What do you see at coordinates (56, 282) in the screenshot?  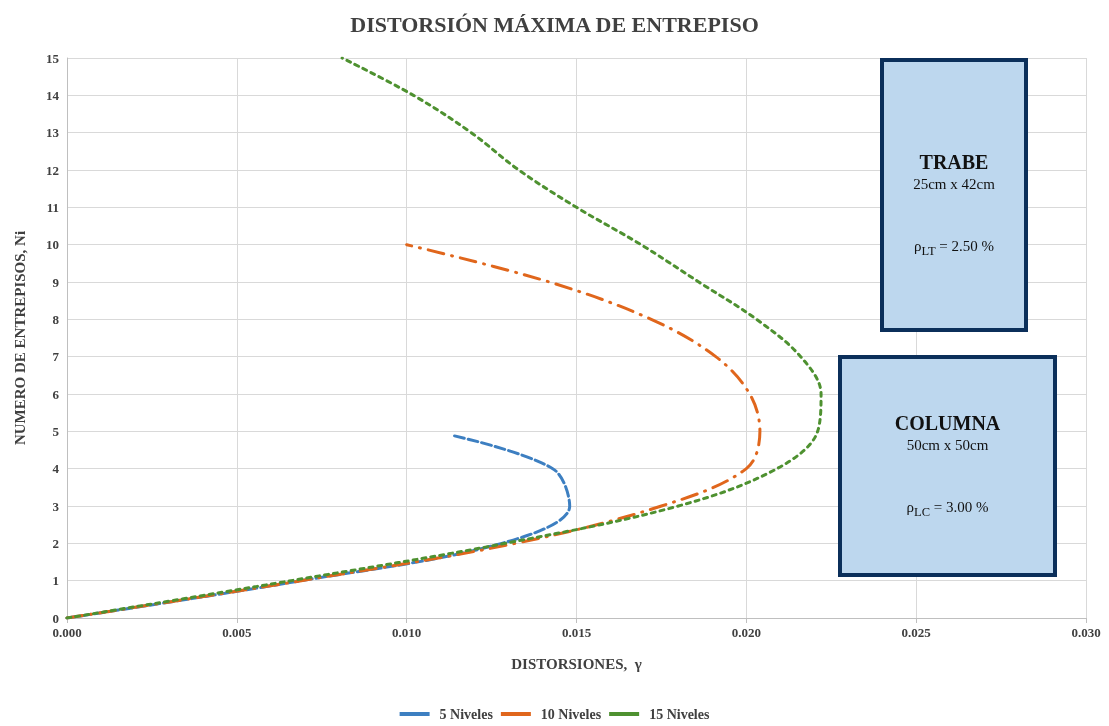 I see `y-tick-label: 9` at bounding box center [56, 282].